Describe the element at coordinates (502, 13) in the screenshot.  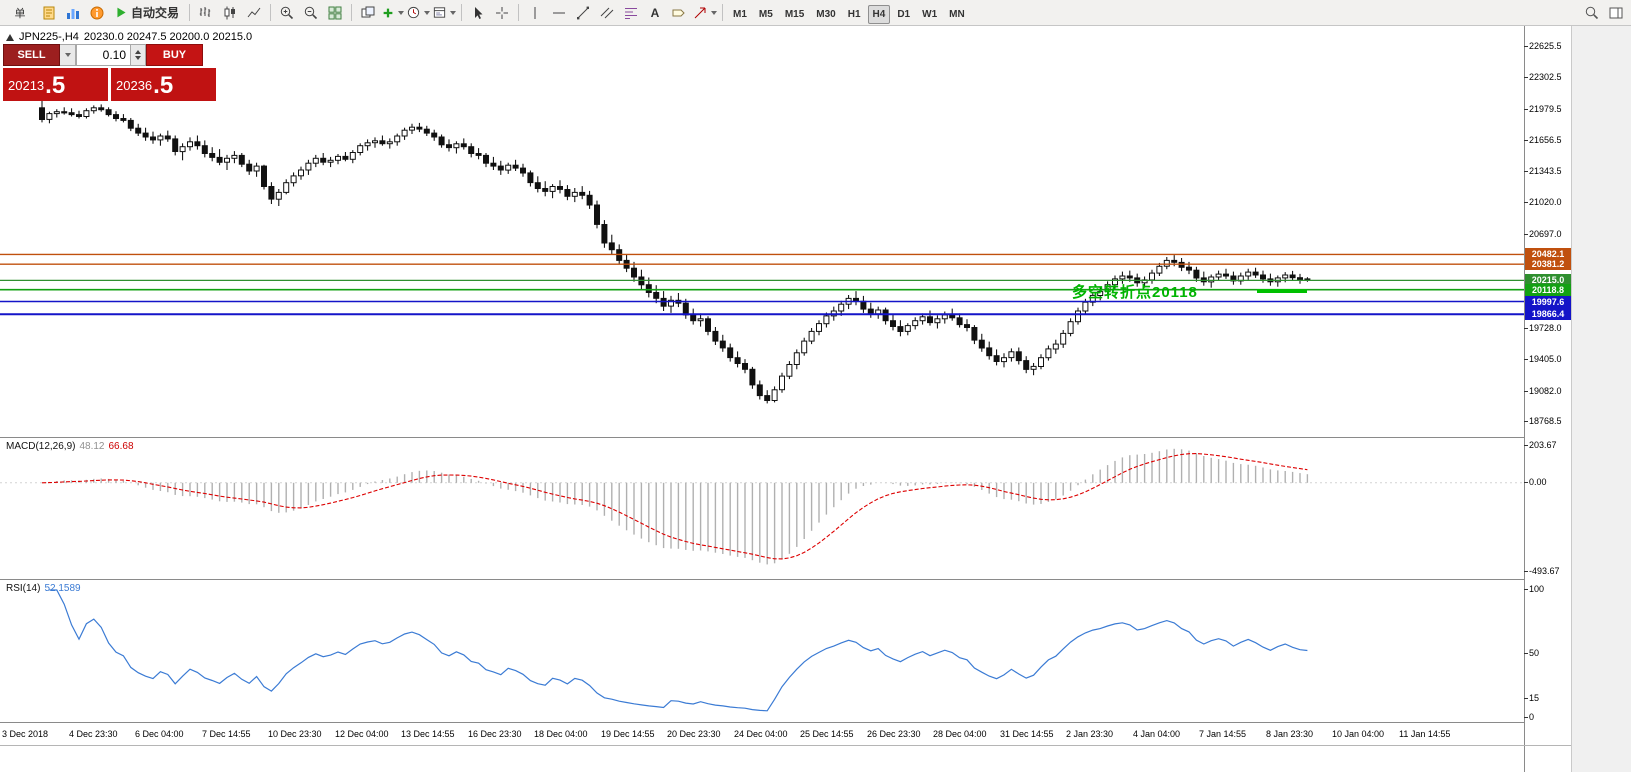
I see `crosshair-button` at that location.